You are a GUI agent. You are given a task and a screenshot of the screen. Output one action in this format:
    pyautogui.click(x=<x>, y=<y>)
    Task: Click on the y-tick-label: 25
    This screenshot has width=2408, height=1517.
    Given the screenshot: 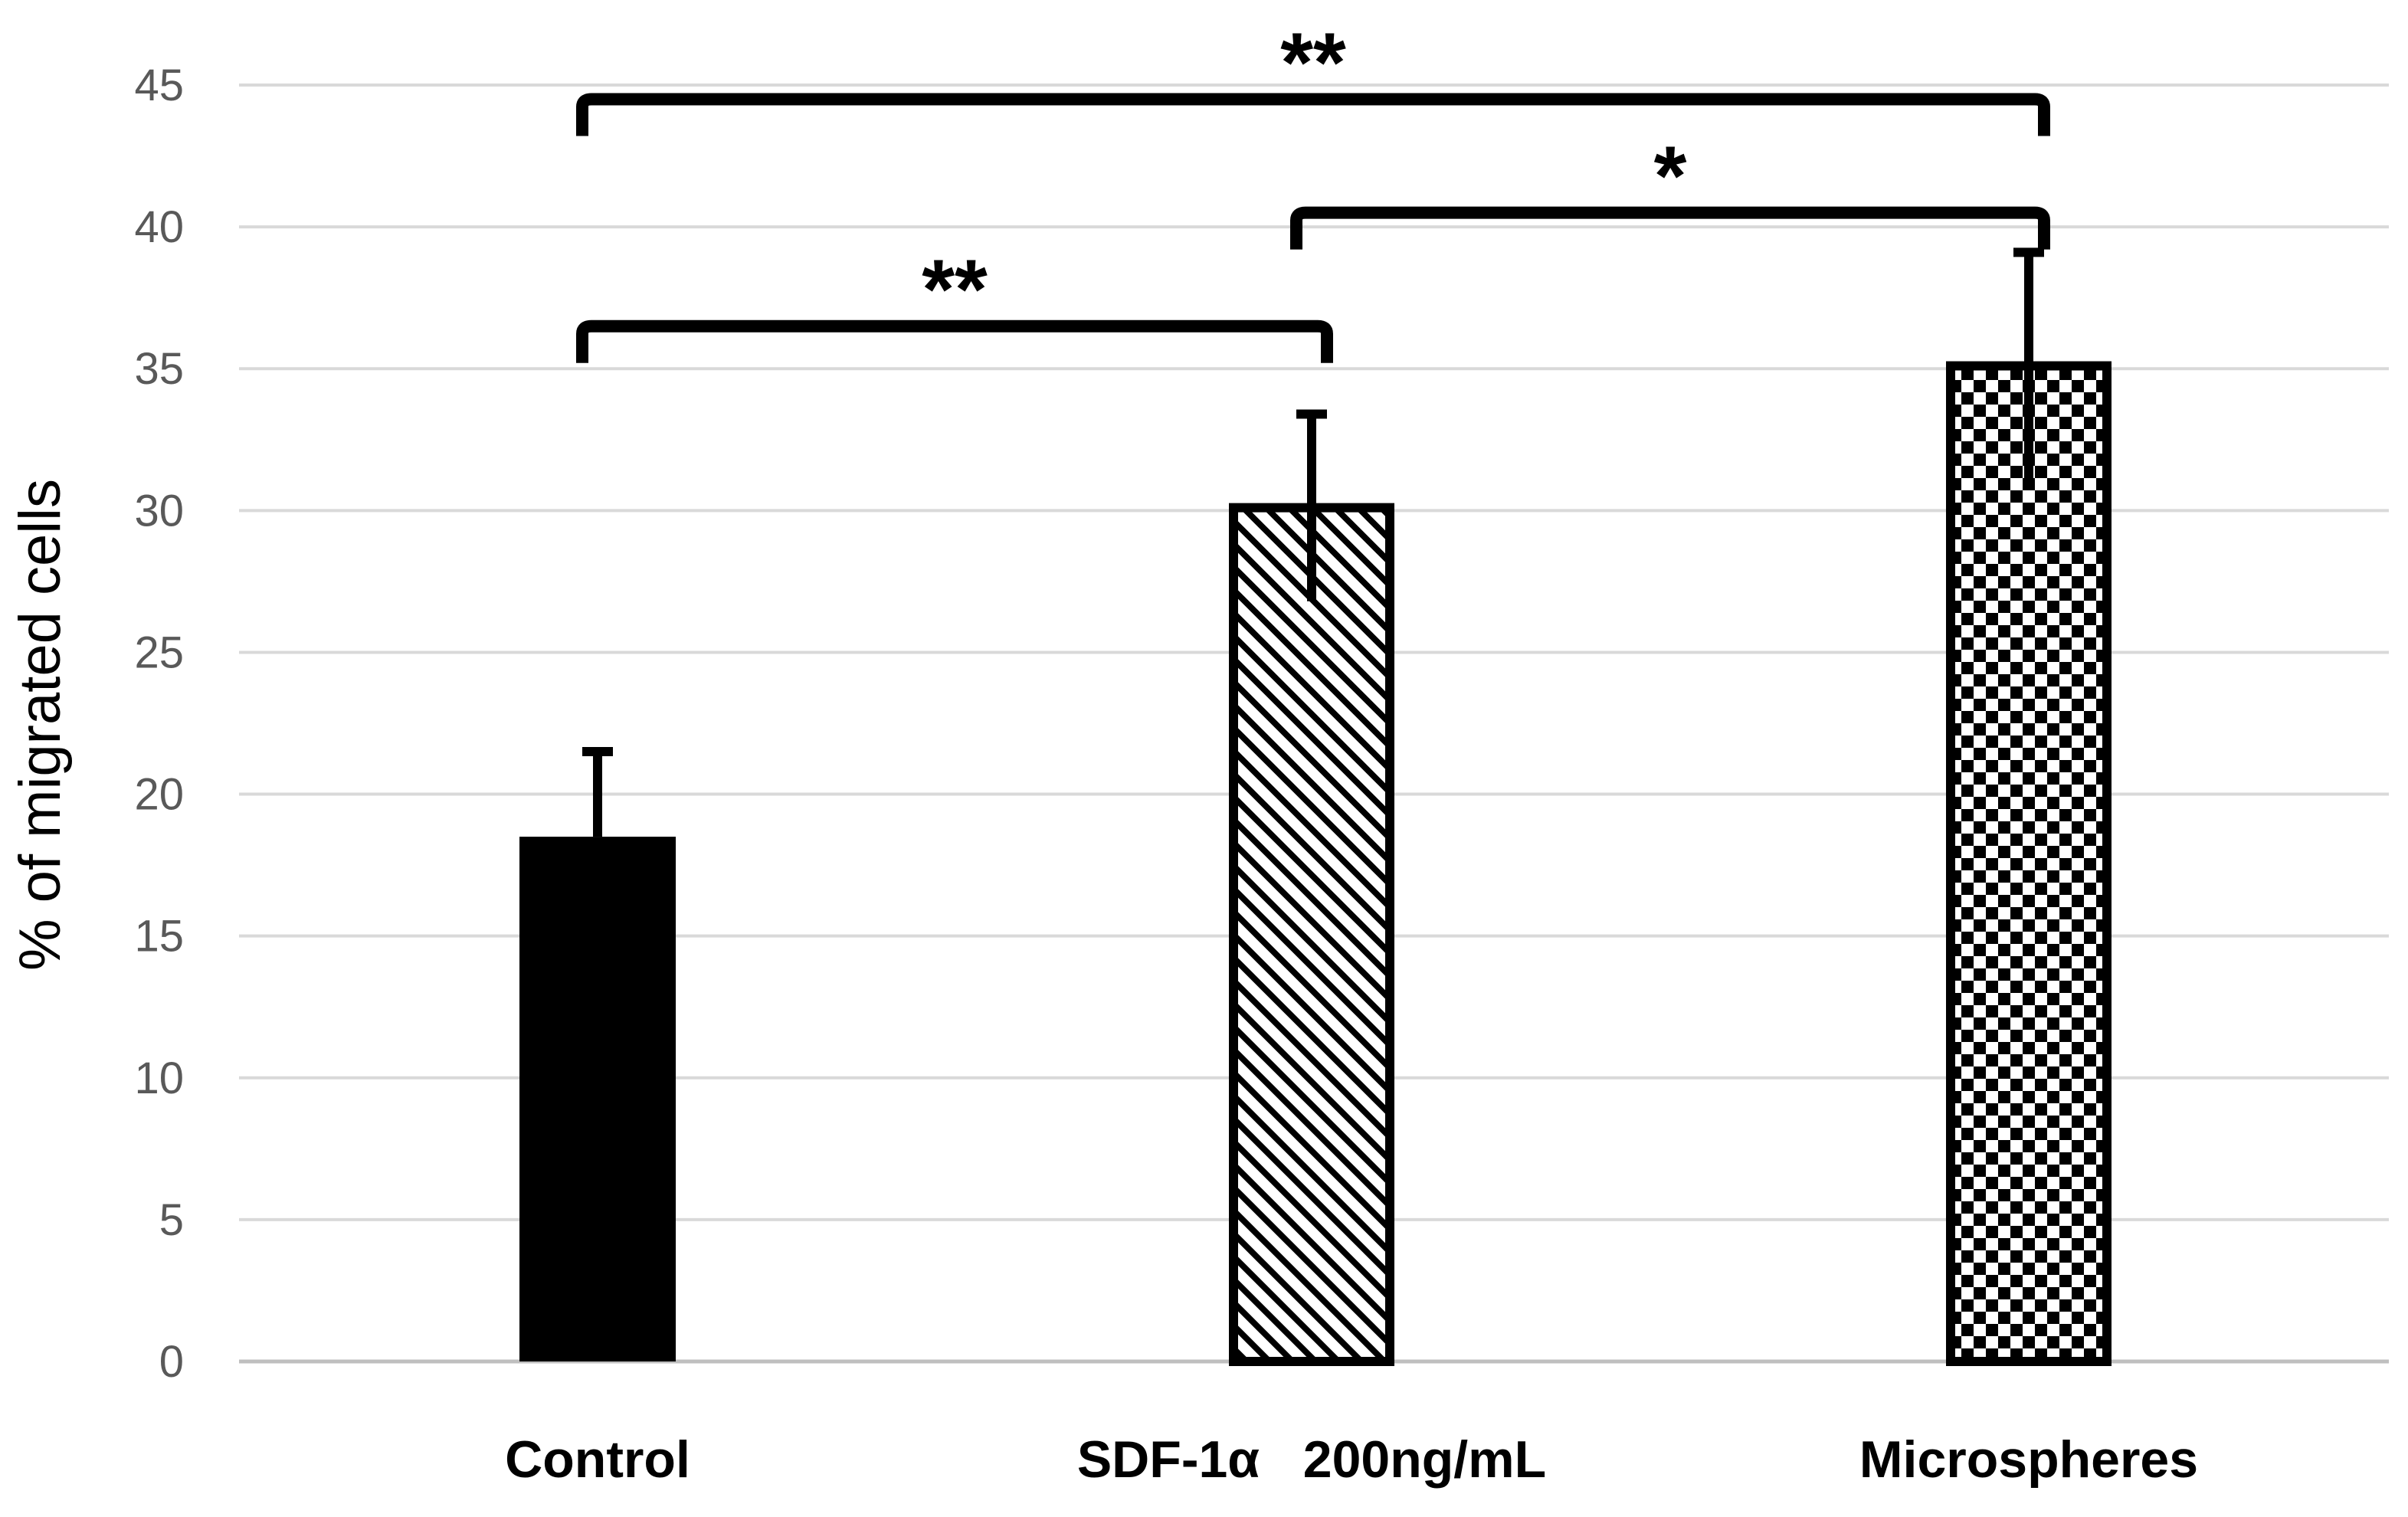 What is the action you would take?
    pyautogui.click(x=159, y=652)
    